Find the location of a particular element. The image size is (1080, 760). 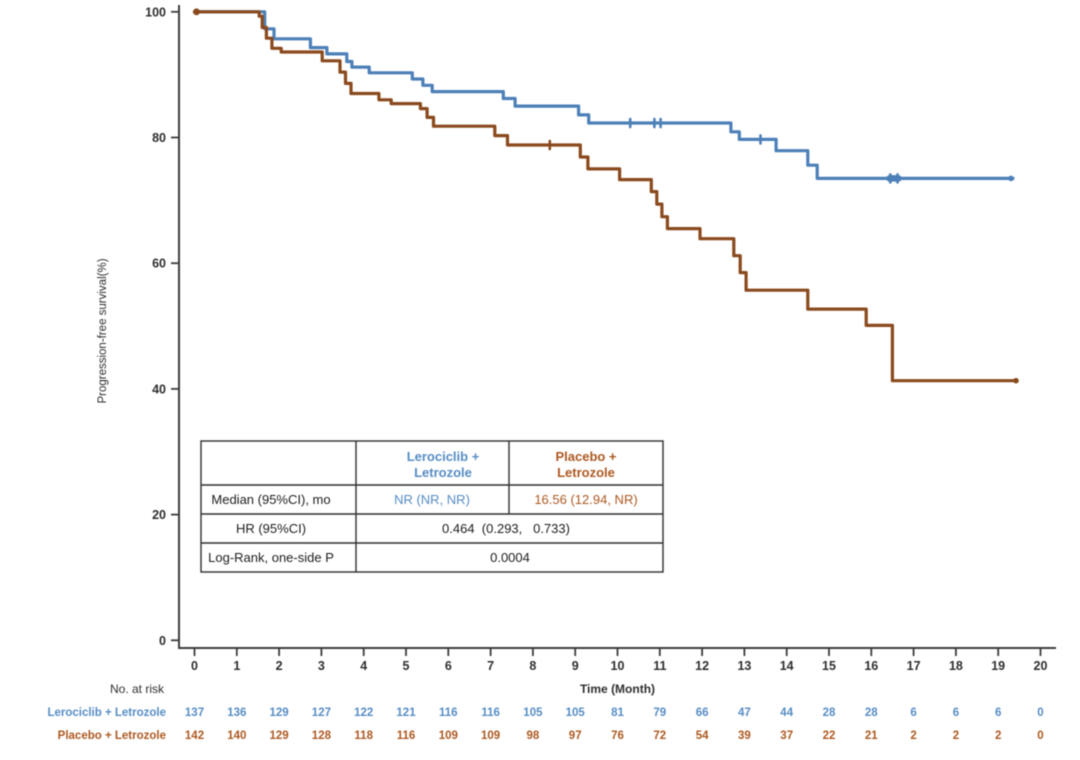

svg-text: 4 is located at coordinates (363, 666).